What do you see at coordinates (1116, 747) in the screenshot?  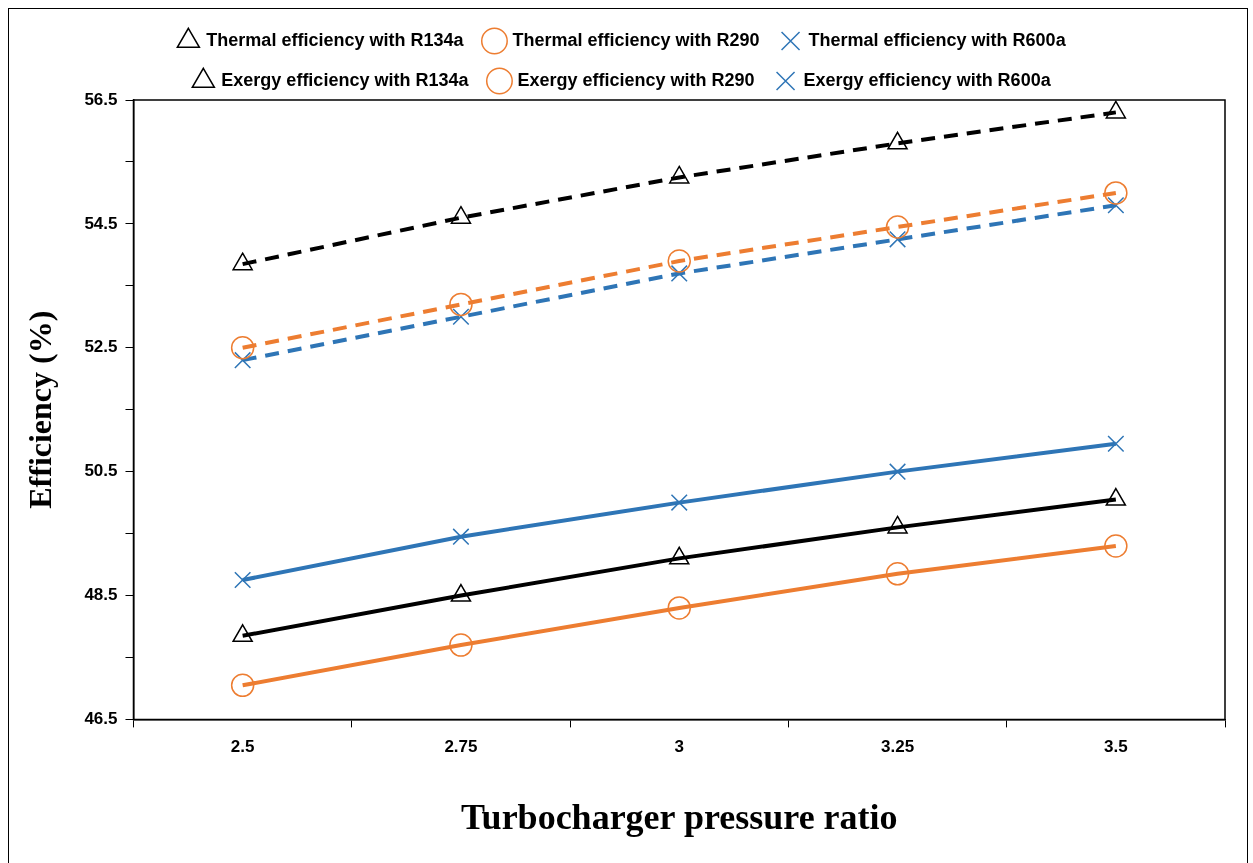 I see `x-tick-label: 3.5` at bounding box center [1116, 747].